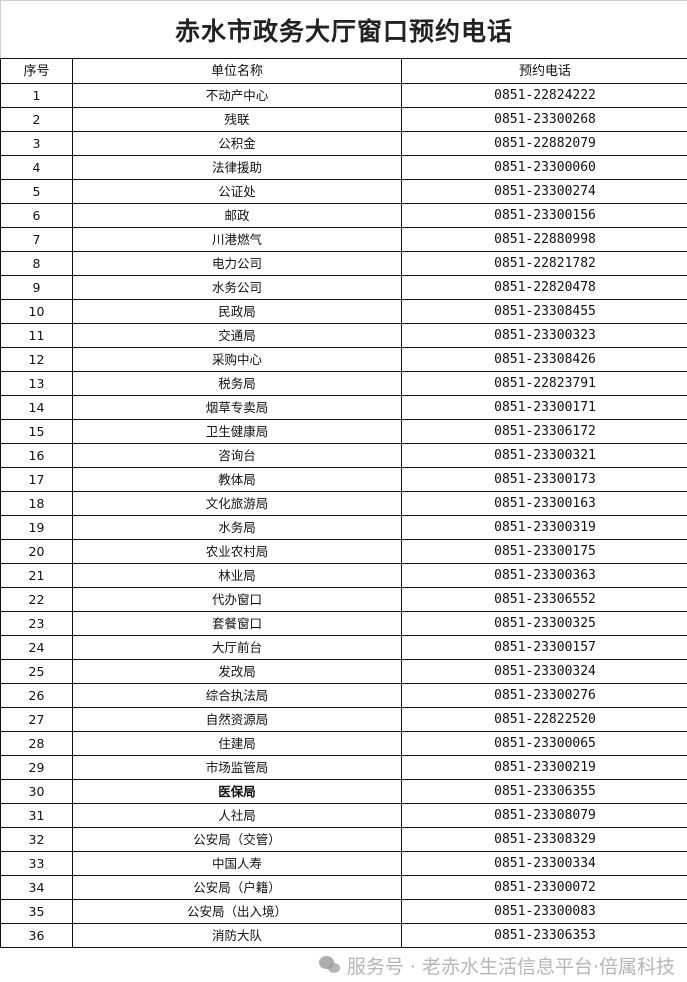 The height and width of the screenshot is (982, 687). Describe the element at coordinates (37, 936) in the screenshot. I see `cell-no: 36` at that location.